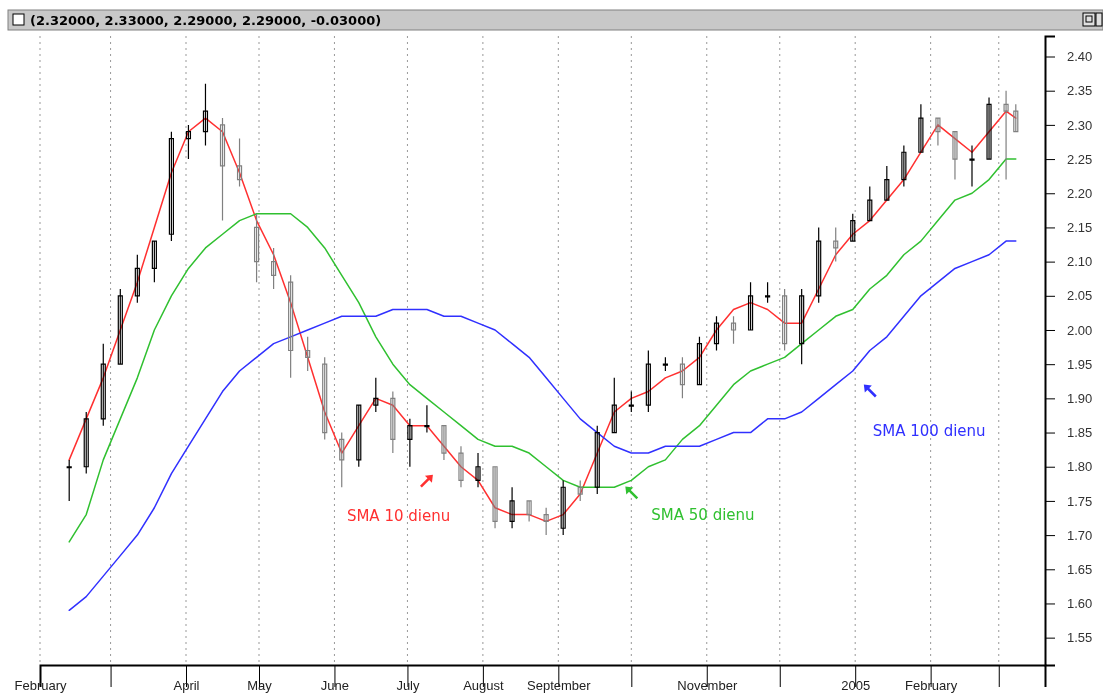 Image resolution: width=1103 pixels, height=693 pixels. I want to click on x-tick-label: November, so click(707, 685).